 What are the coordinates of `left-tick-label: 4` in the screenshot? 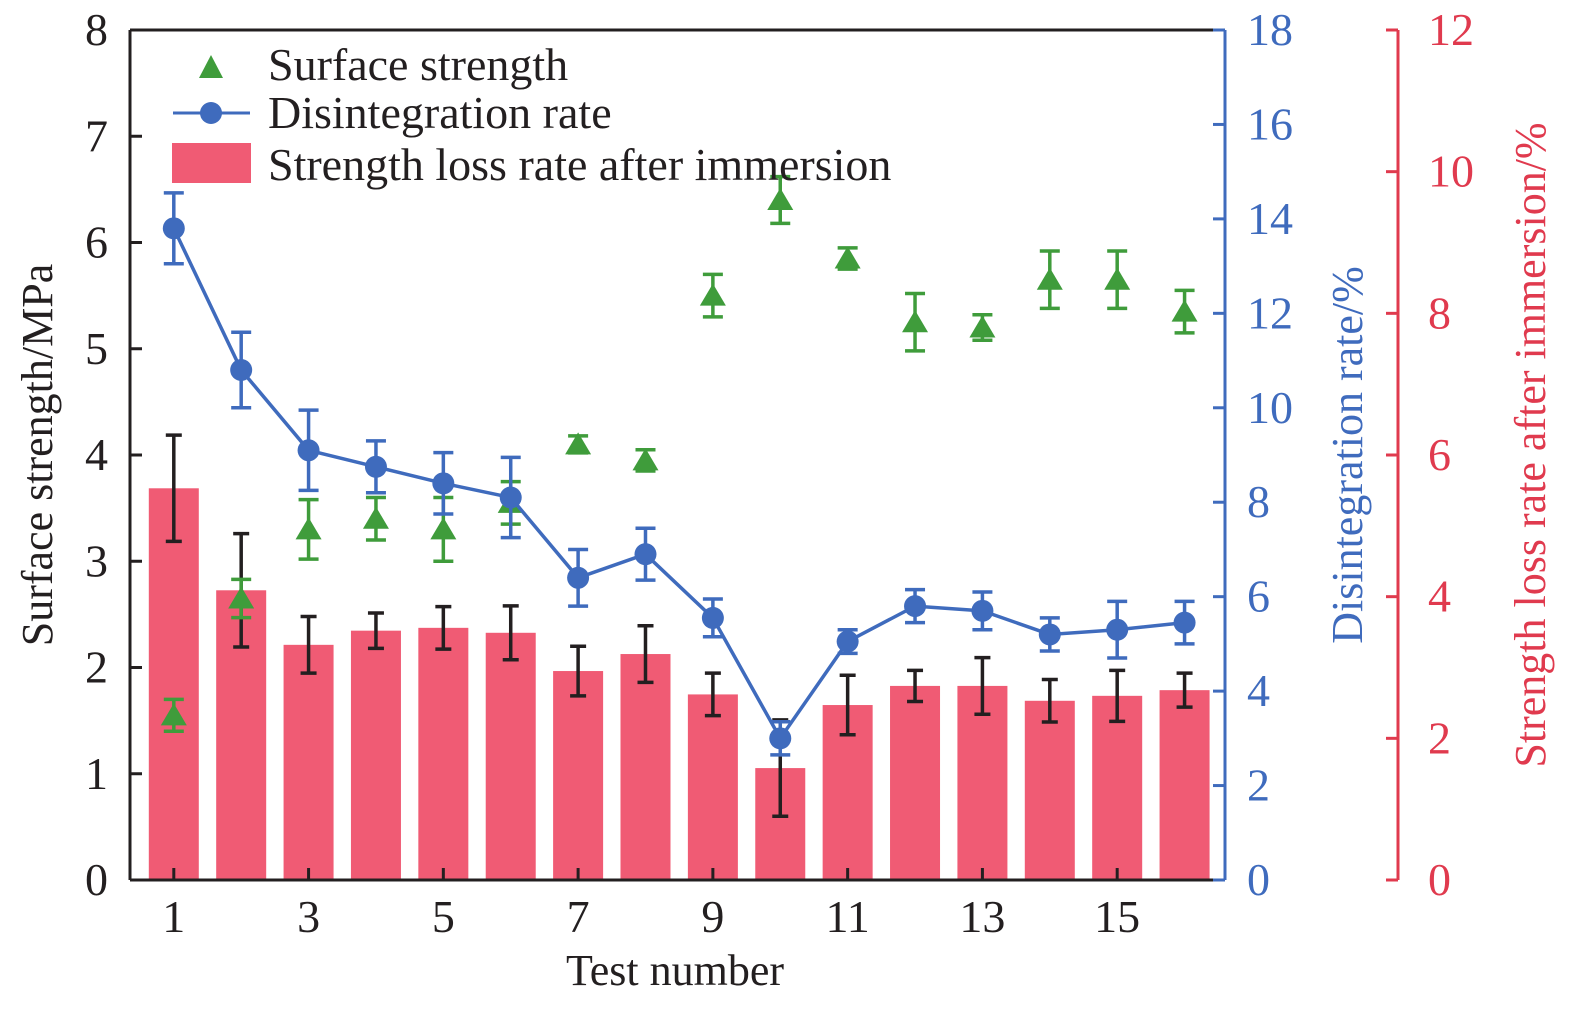 It's located at (96, 454).